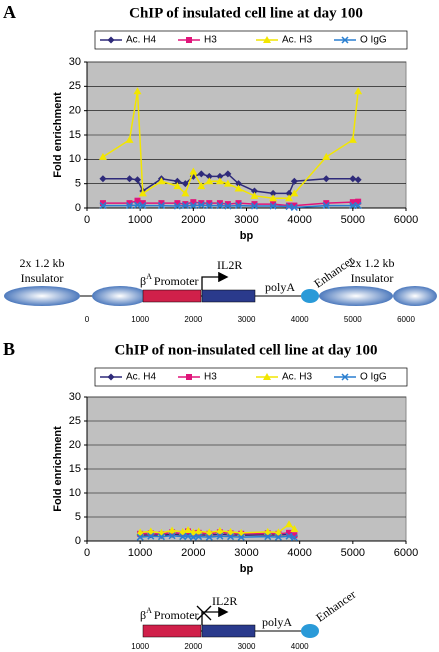 The height and width of the screenshot is (652, 439). Describe the element at coordinates (246, 13) in the screenshot. I see `chart-title: ChIP of insulated cell line at day 100` at that location.